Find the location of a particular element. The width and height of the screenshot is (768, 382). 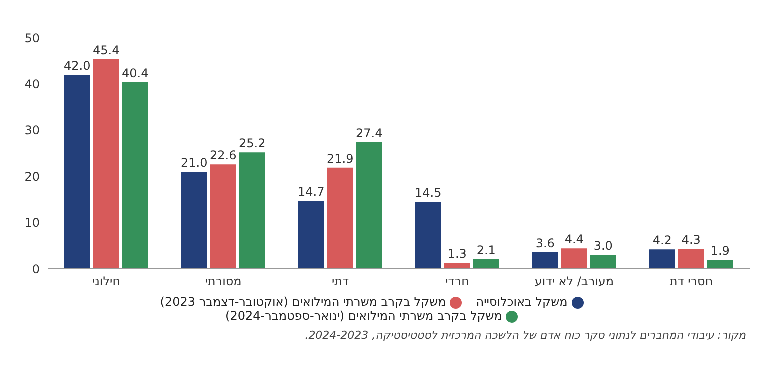

data-label: 3.6 is located at coordinates (545, 243).